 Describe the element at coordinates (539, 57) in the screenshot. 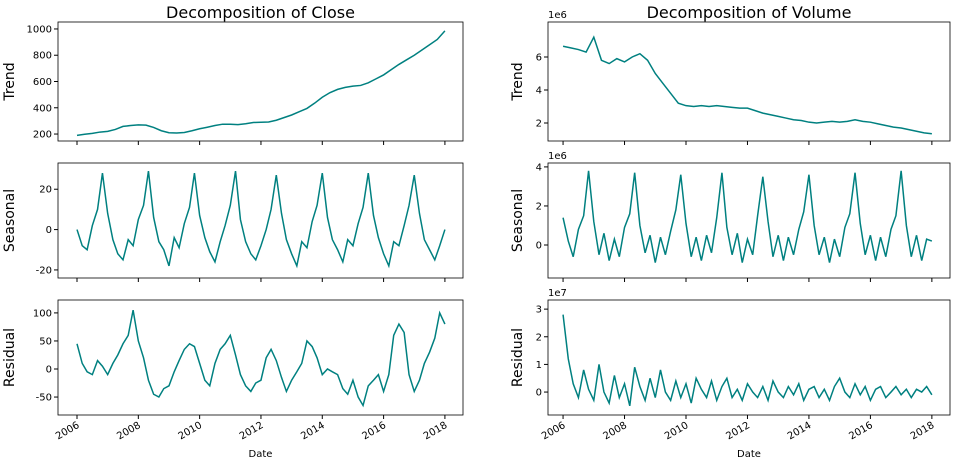

I see `y-tick-label: 6` at that location.